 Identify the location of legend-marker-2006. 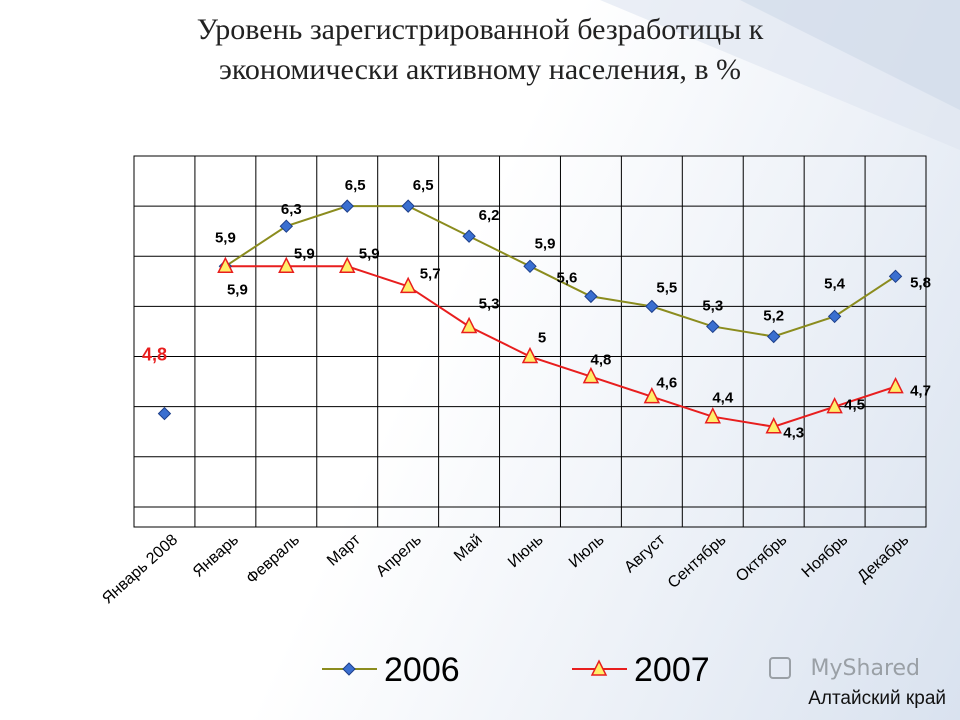
(349, 669).